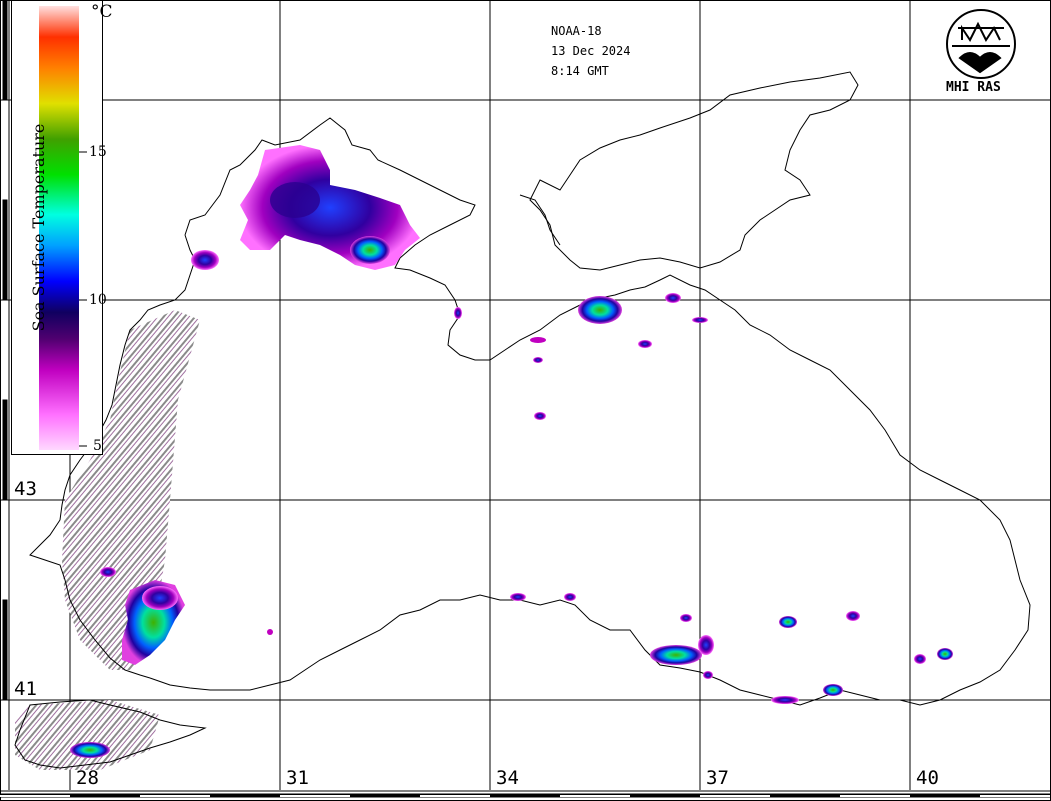 The width and height of the screenshot is (1051, 801). What do you see at coordinates (38, 227) in the screenshot?
I see `legend-title: Sea Surface Temperature` at bounding box center [38, 227].